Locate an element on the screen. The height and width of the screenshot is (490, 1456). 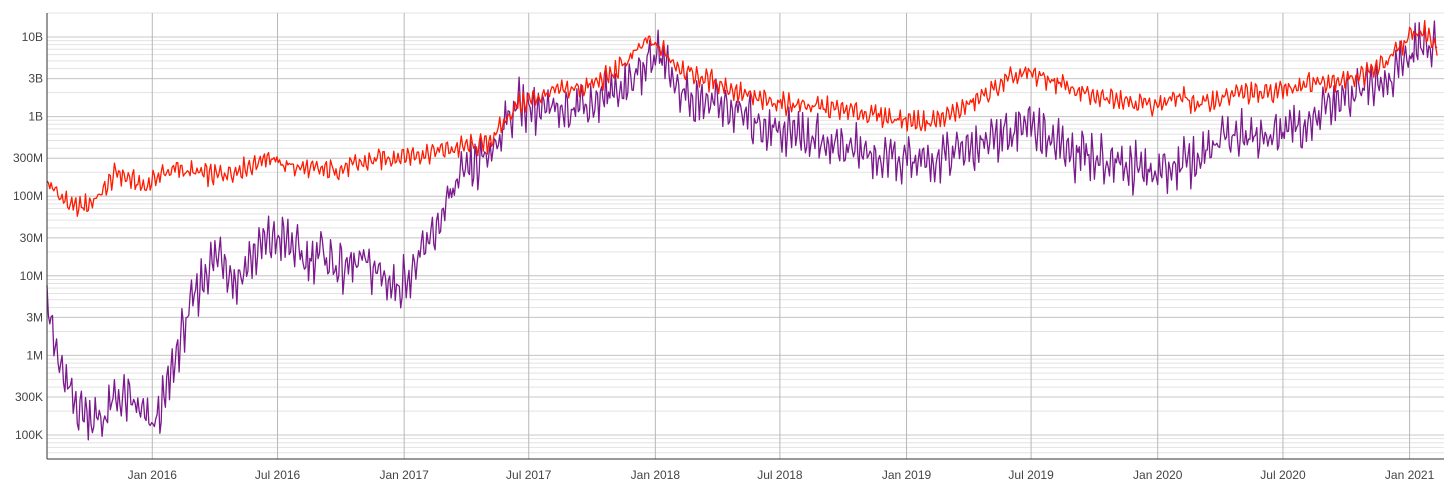
y-tick-label: 30M is located at coordinates (31, 238).